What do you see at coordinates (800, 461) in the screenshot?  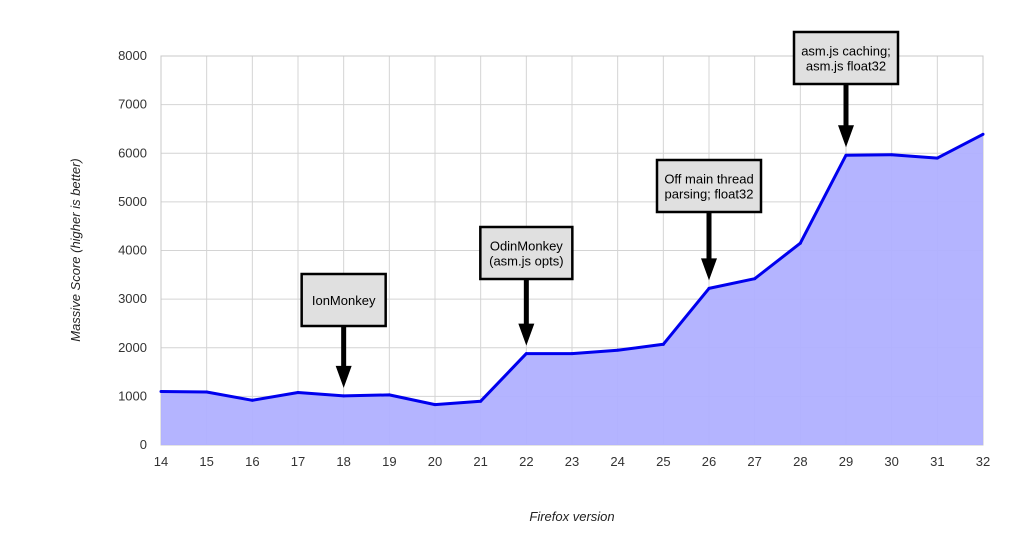 I see `x-tick-label: 28` at bounding box center [800, 461].